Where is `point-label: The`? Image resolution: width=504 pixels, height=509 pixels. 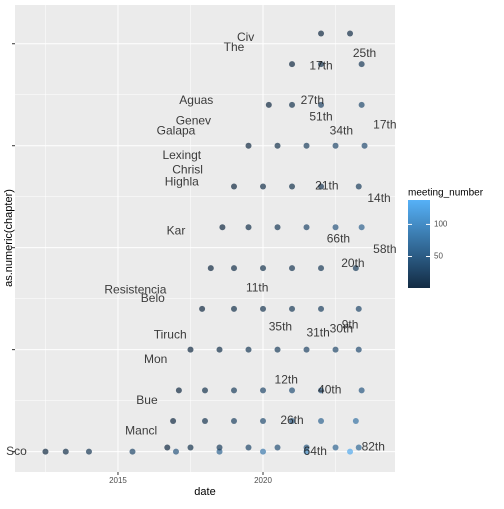 point-label: The is located at coordinates (234, 47).